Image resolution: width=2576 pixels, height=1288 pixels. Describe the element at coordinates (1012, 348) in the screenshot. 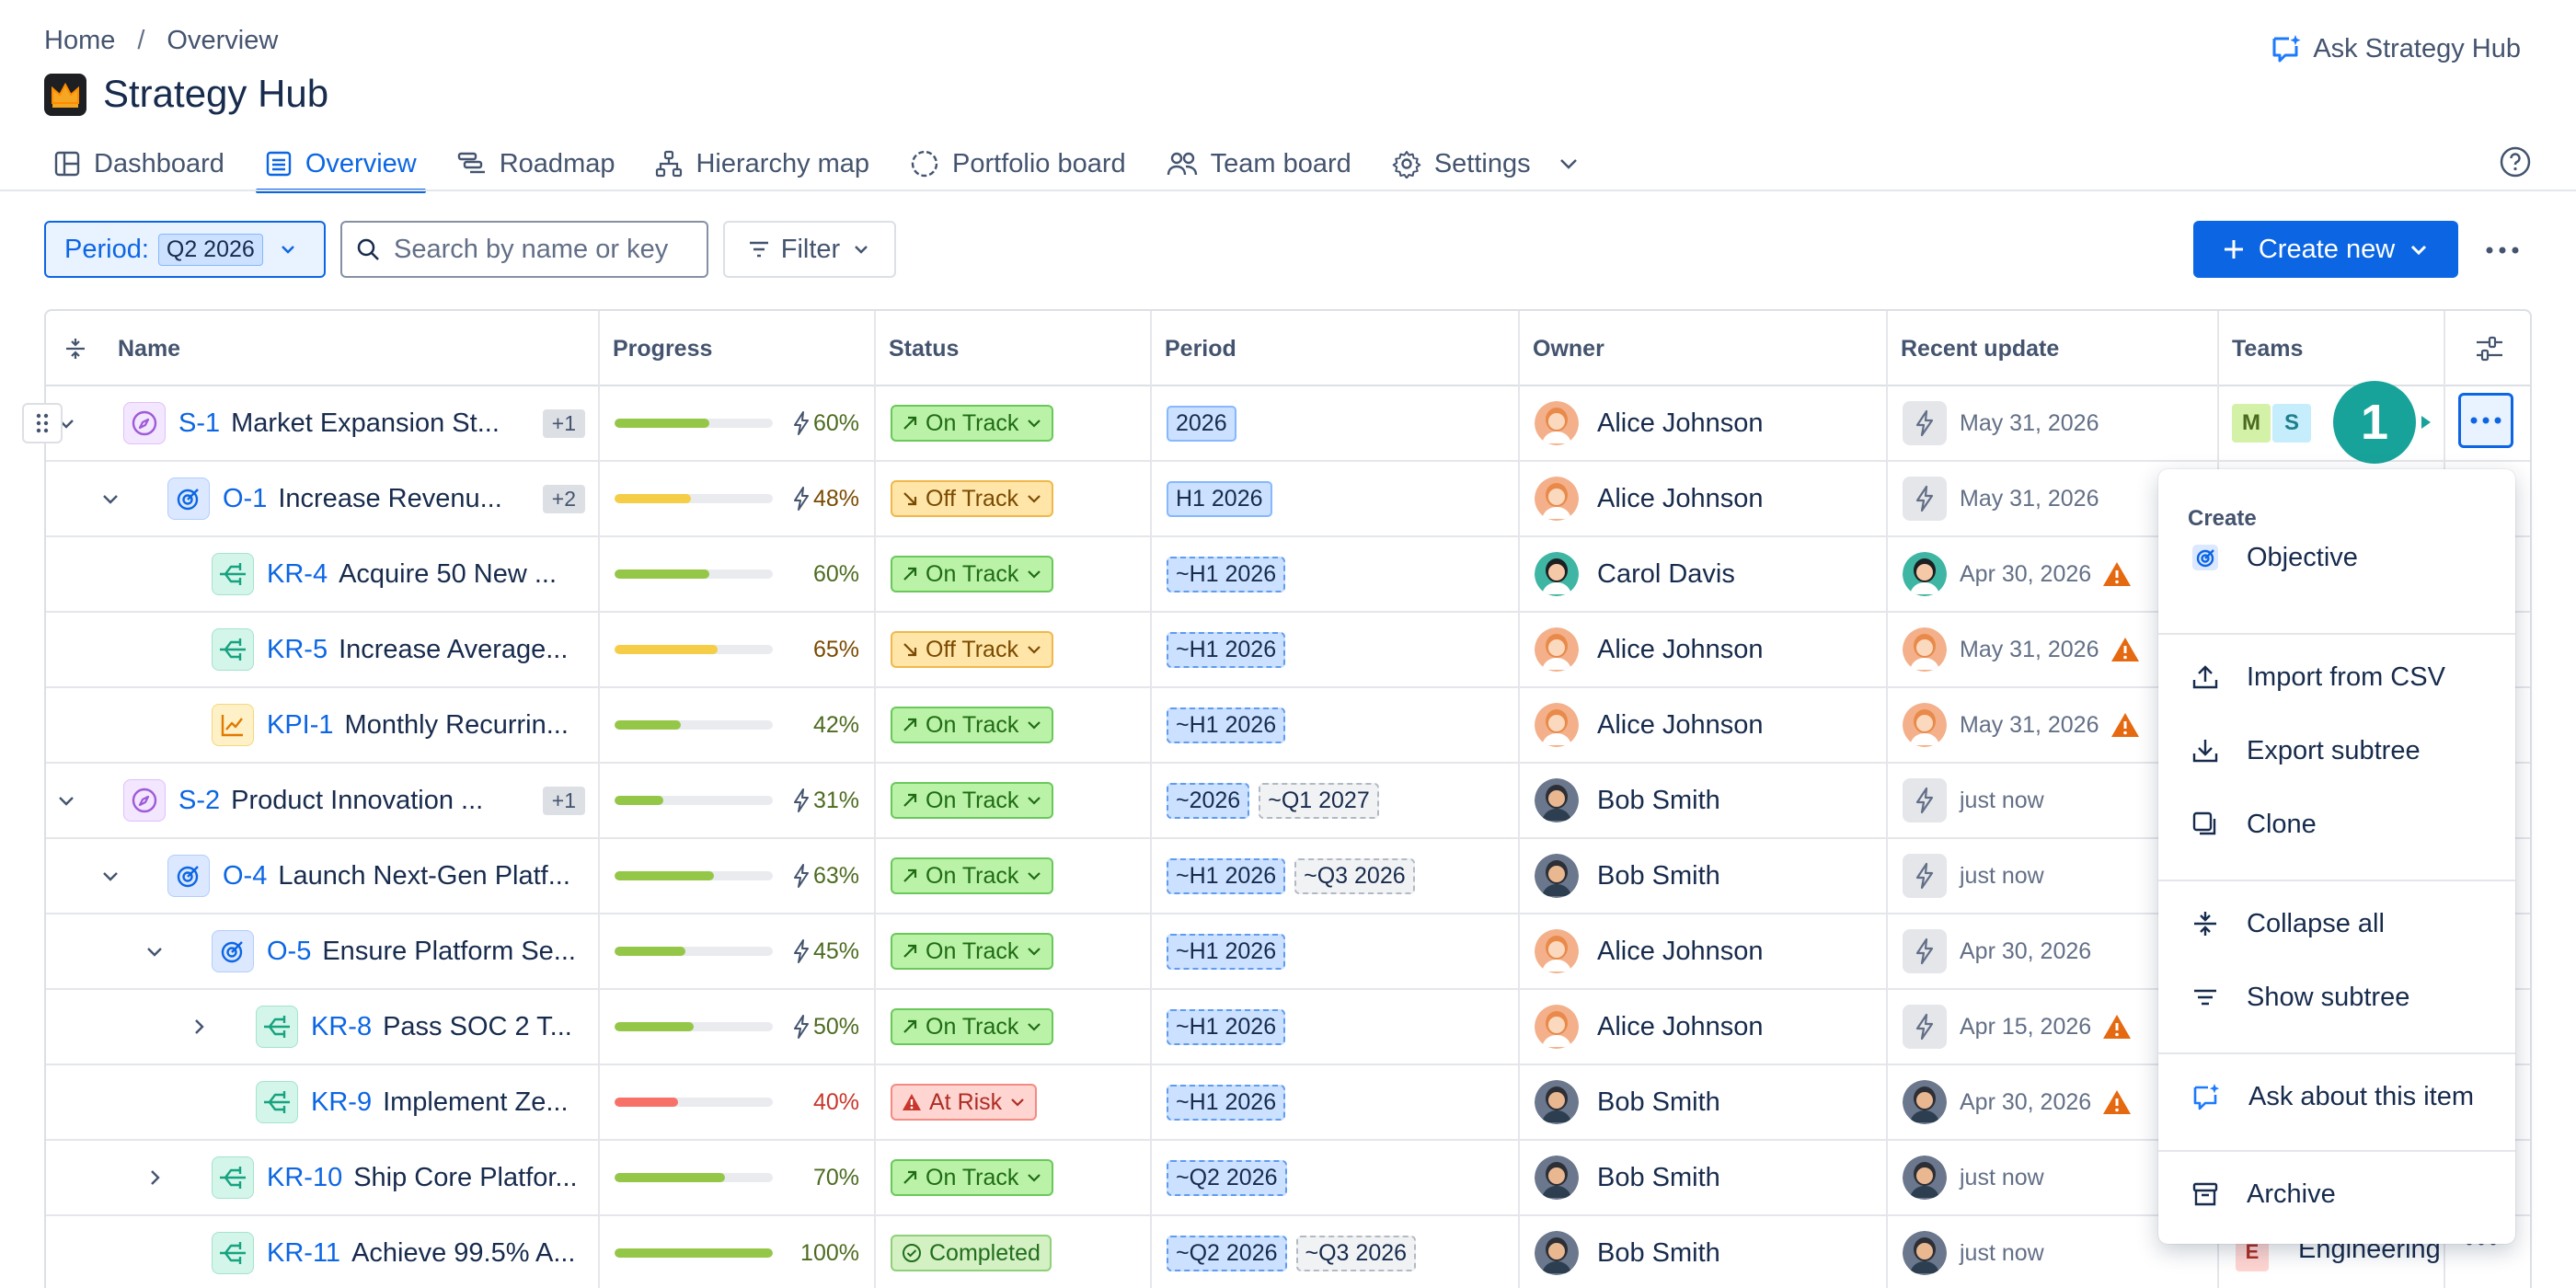

I see `column-header-status: Status` at that location.